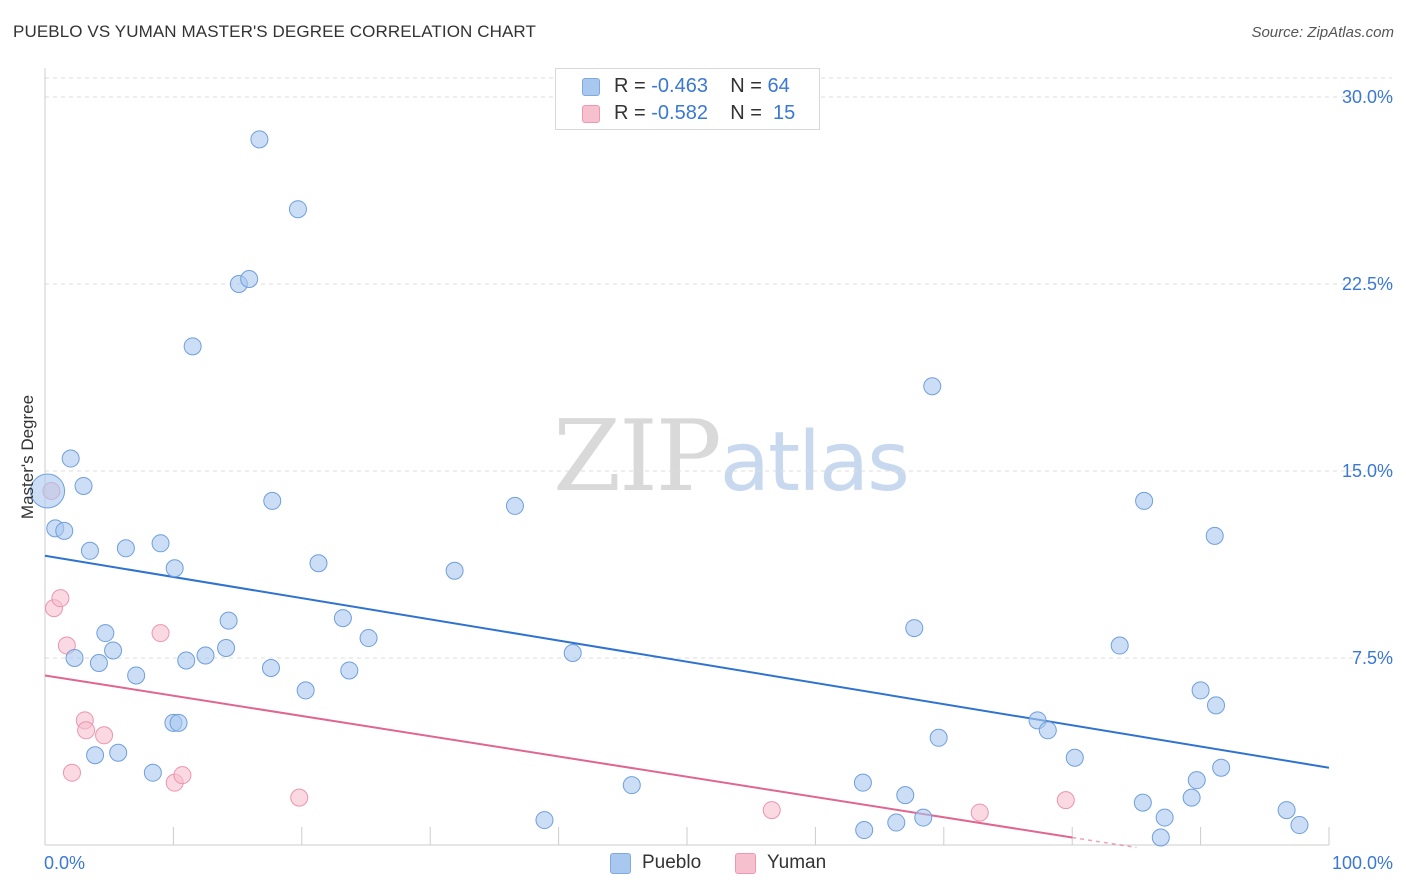  I want to click on yuman-legend-swatch, so click(745, 863).